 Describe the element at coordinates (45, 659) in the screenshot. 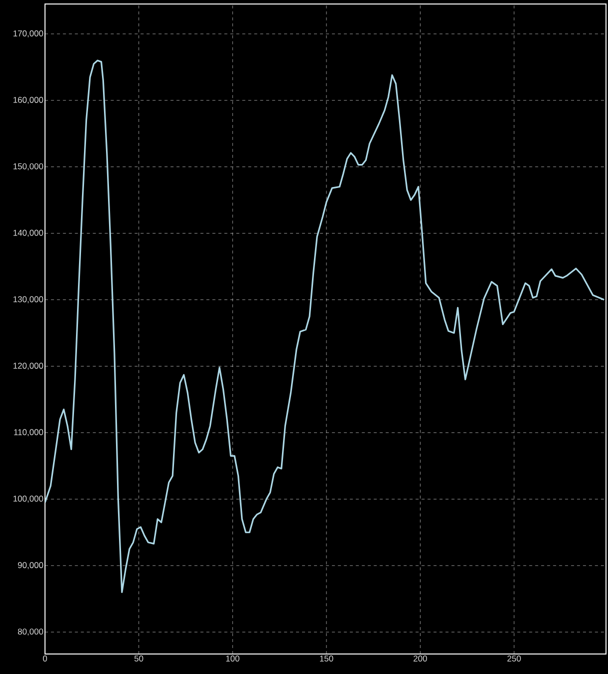

I see `x-tick-label: 0` at that location.